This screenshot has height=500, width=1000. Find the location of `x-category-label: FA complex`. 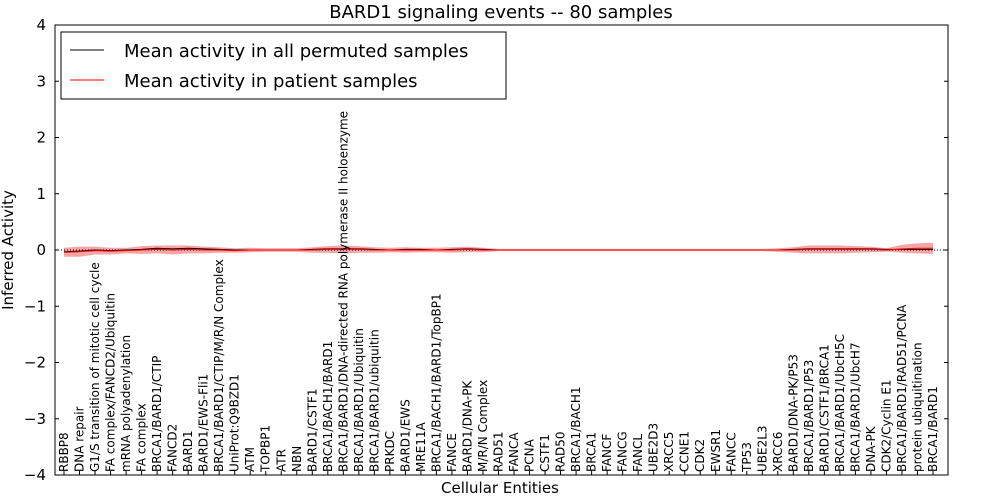

x-category-label: FA complex is located at coordinates (142, 437).